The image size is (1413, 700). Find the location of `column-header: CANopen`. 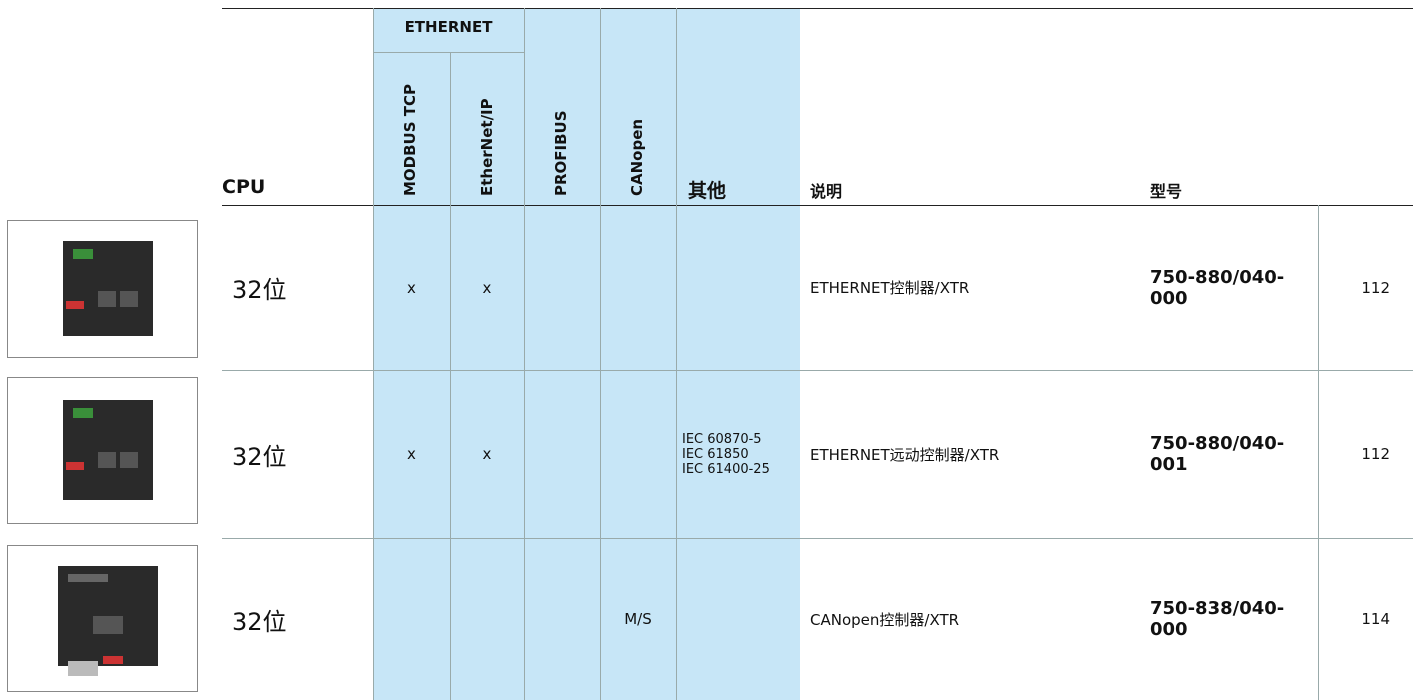

column-header: CANopen is located at coordinates (637, 157).